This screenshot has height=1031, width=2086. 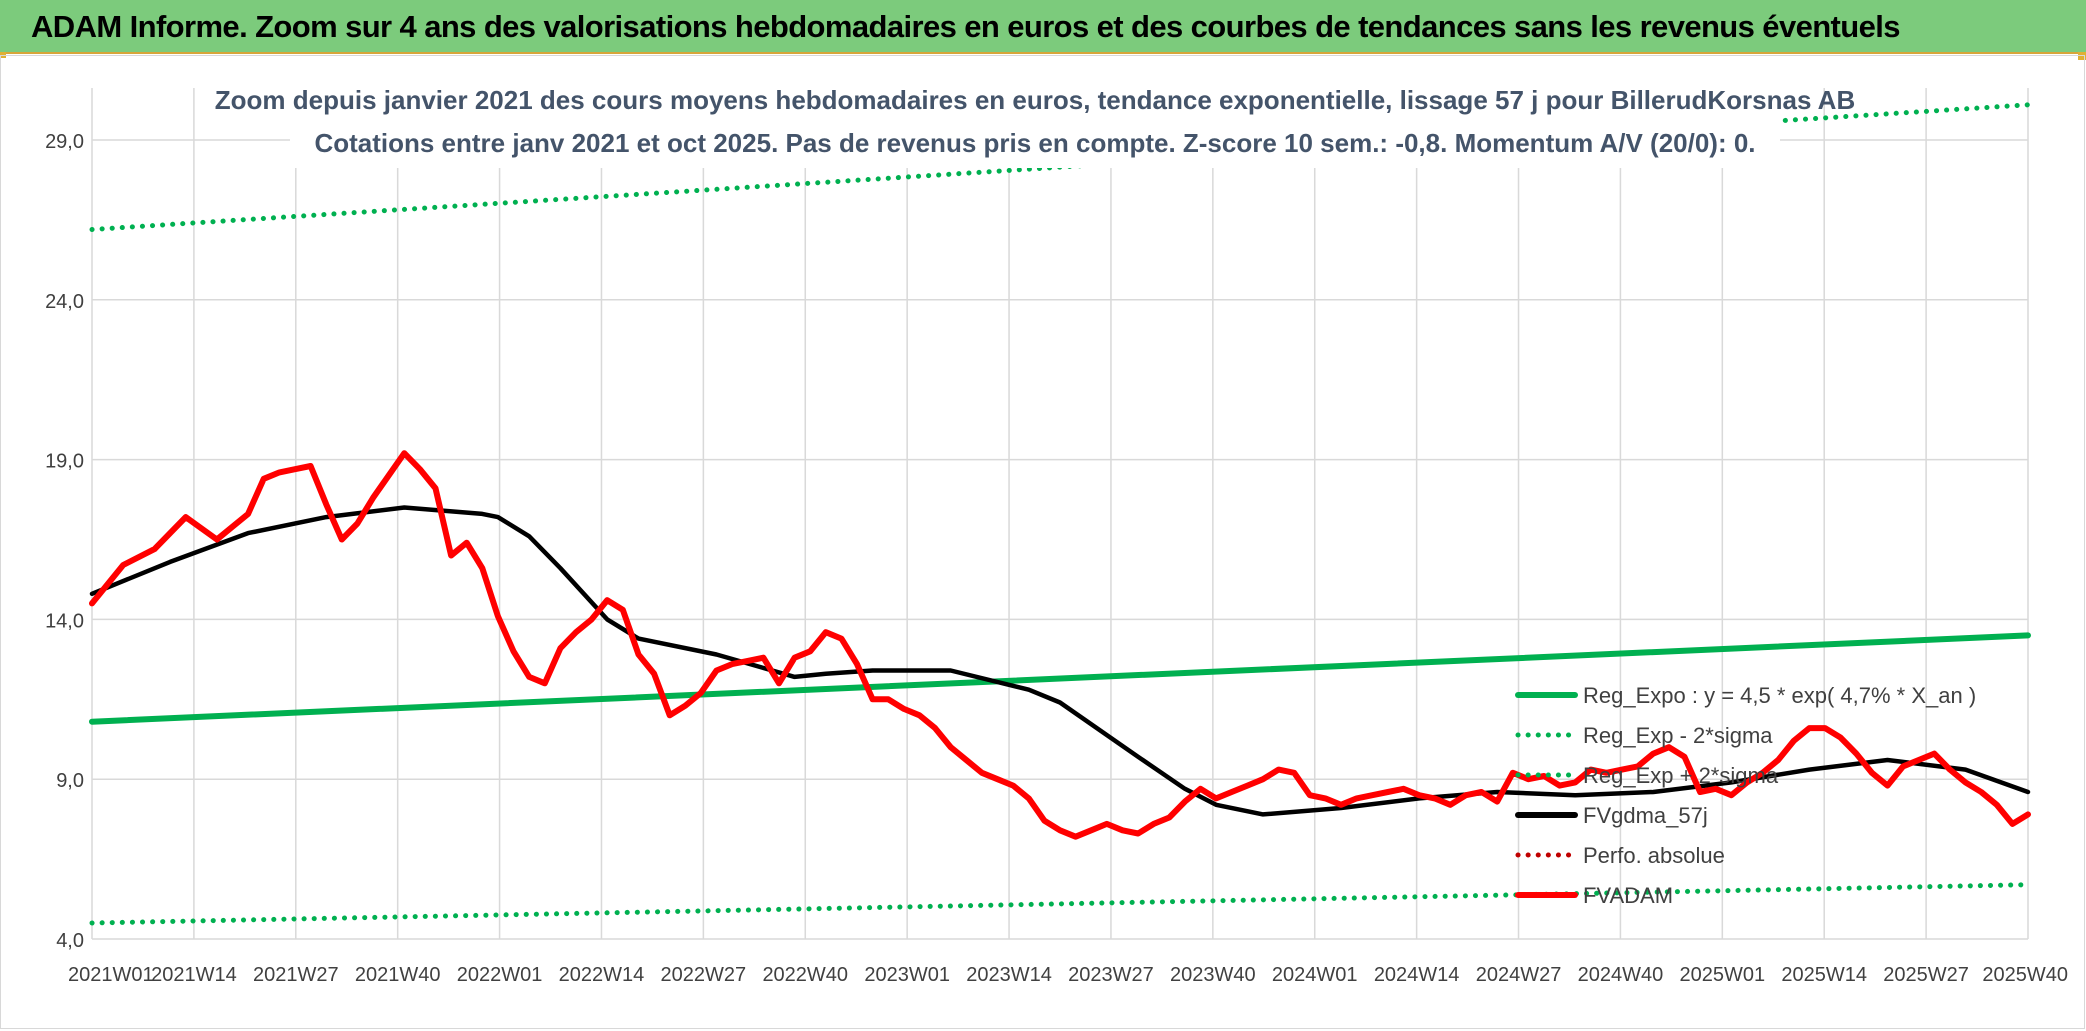 I want to click on x-tick-label: 2022W27, so click(x=704, y=975).